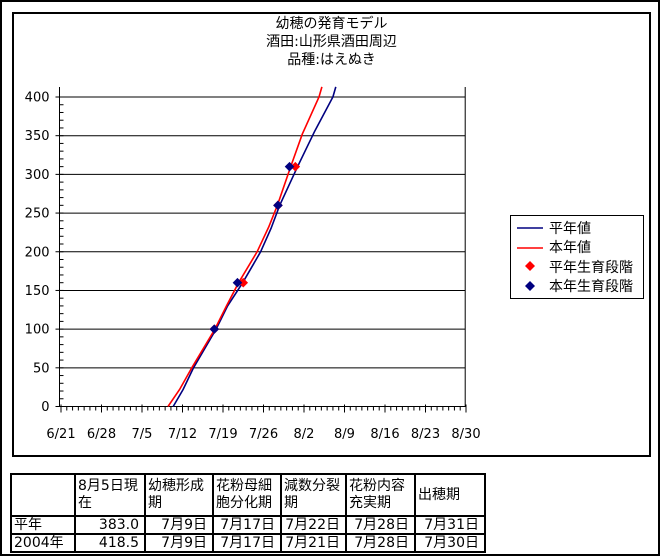 This screenshot has width=660, height=556. I want to click on header-heading-stage: 出穂期, so click(450, 495).